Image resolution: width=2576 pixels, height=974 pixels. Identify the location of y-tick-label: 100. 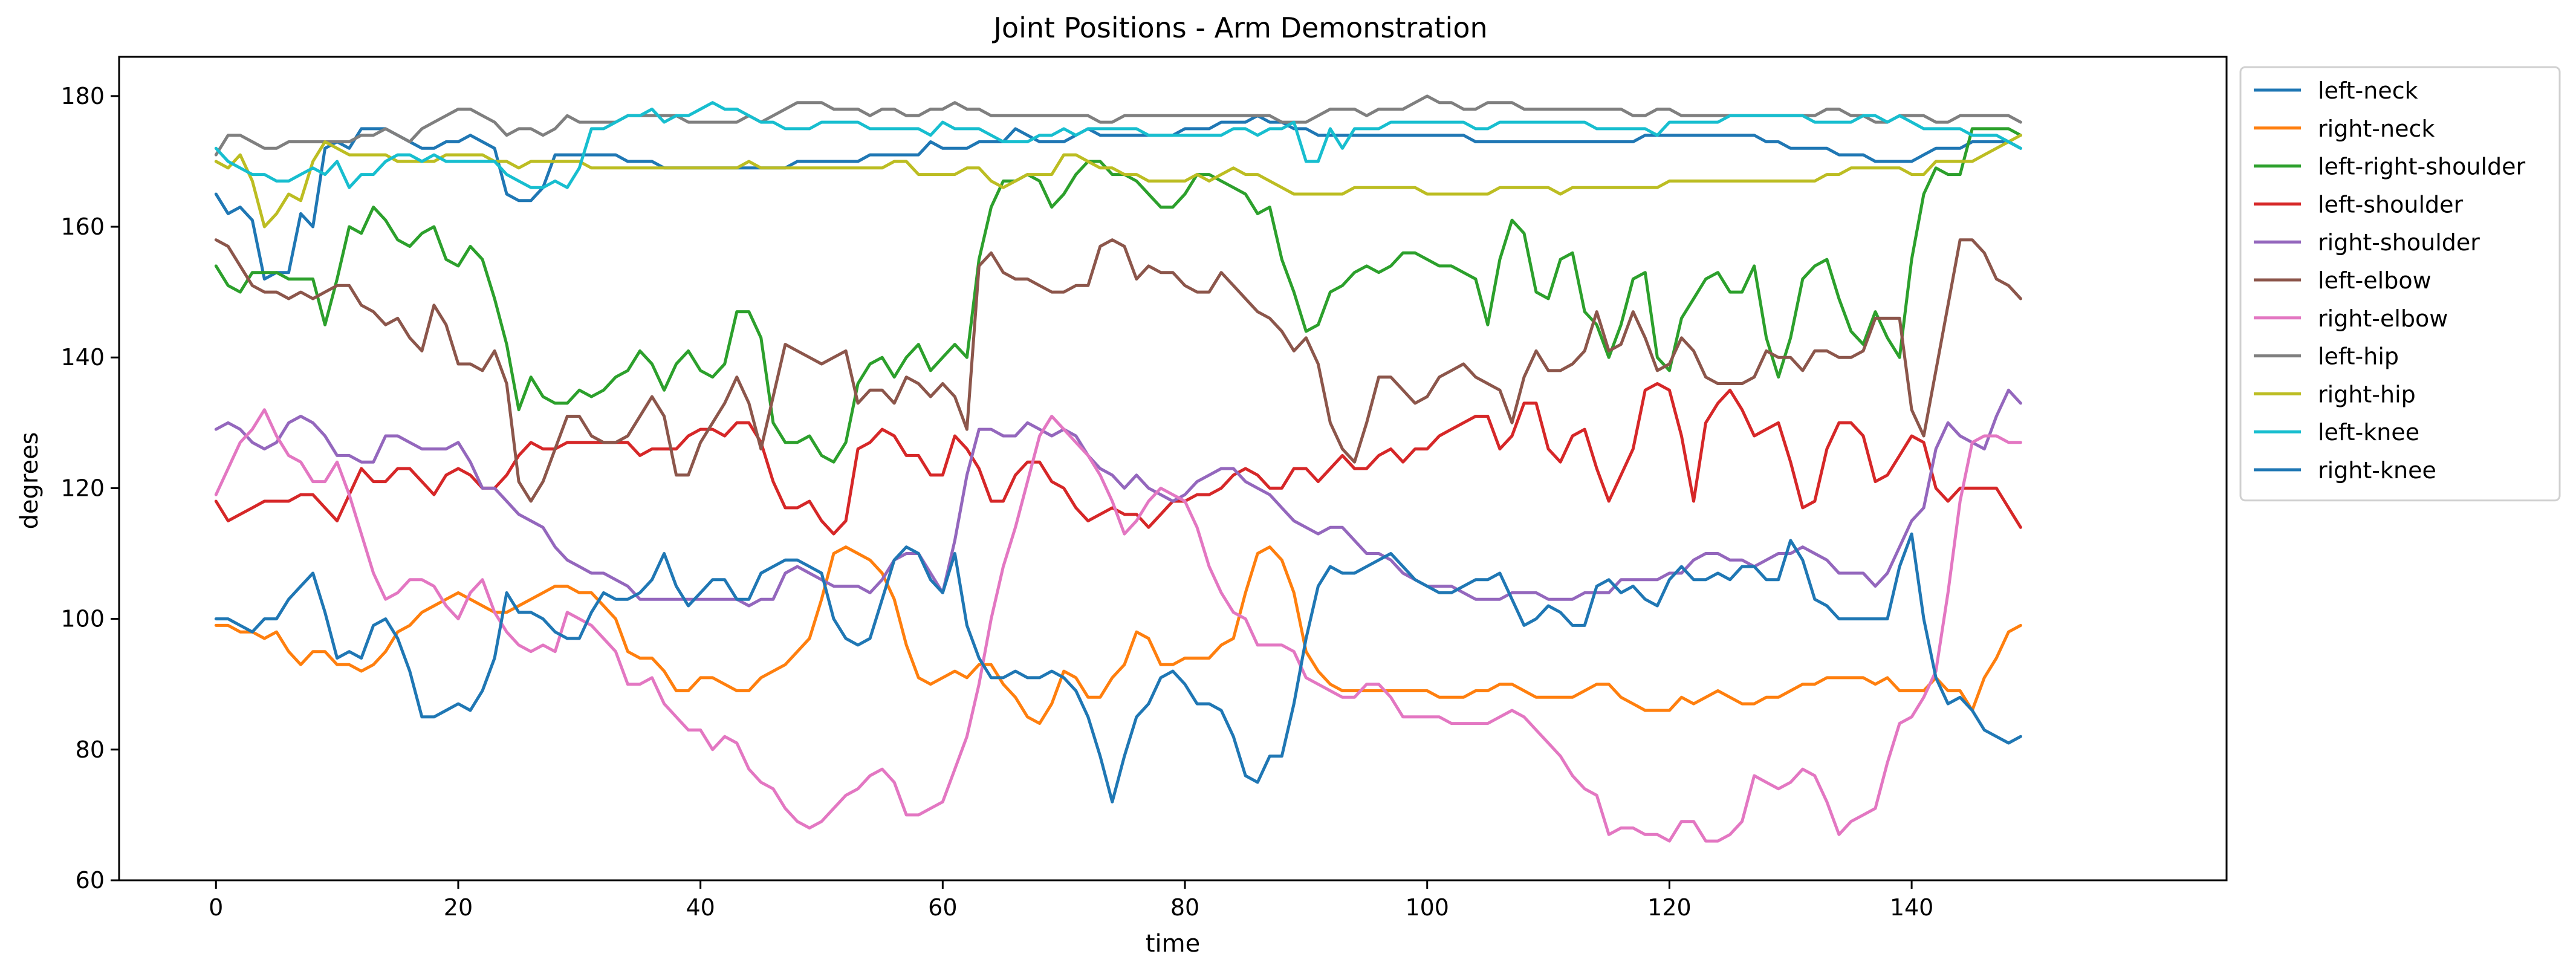
(83, 619).